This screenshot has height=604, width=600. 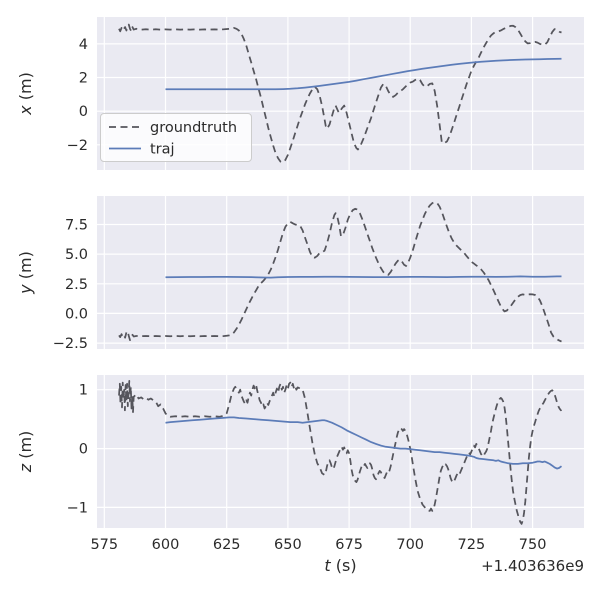 I want to click on x-tick-label: 650, so click(x=288, y=545).